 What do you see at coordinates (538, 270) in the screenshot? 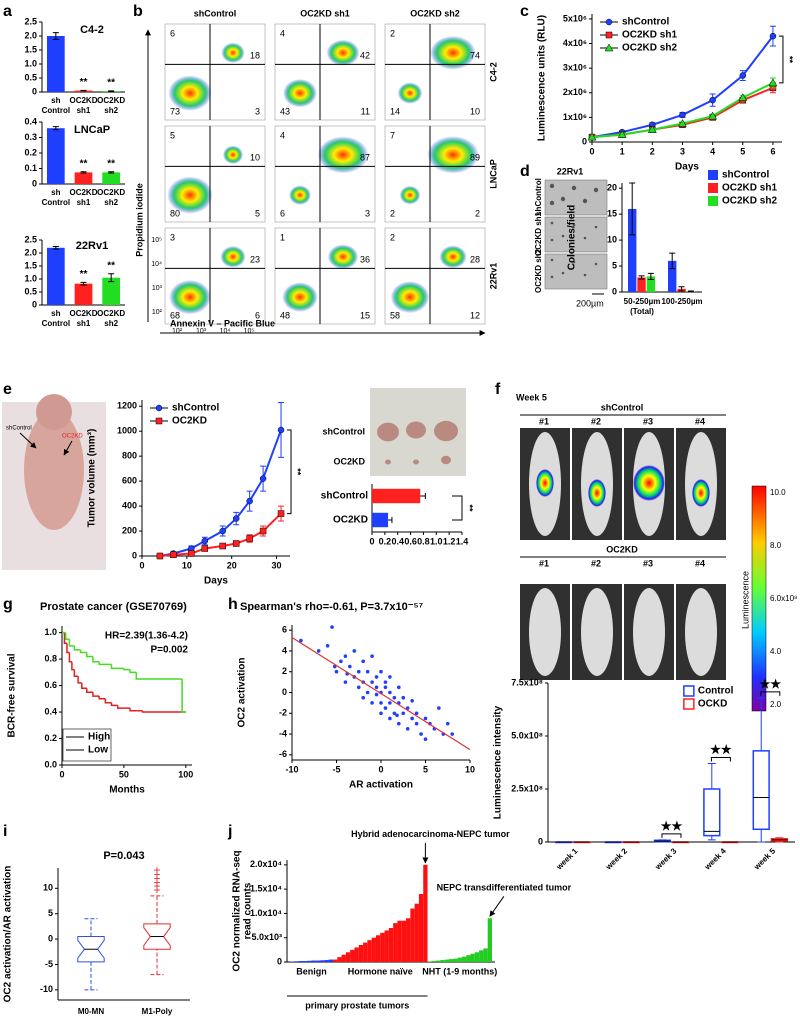
I see `row-label: OC2KD sh2` at bounding box center [538, 270].